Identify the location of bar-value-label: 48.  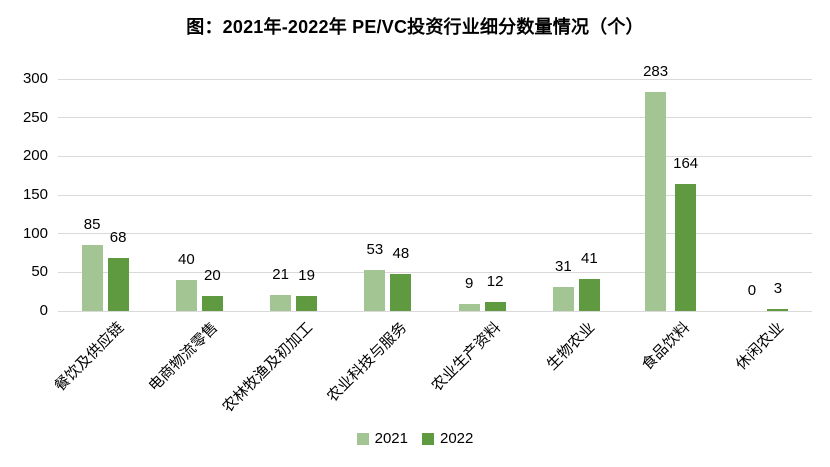
(401, 253).